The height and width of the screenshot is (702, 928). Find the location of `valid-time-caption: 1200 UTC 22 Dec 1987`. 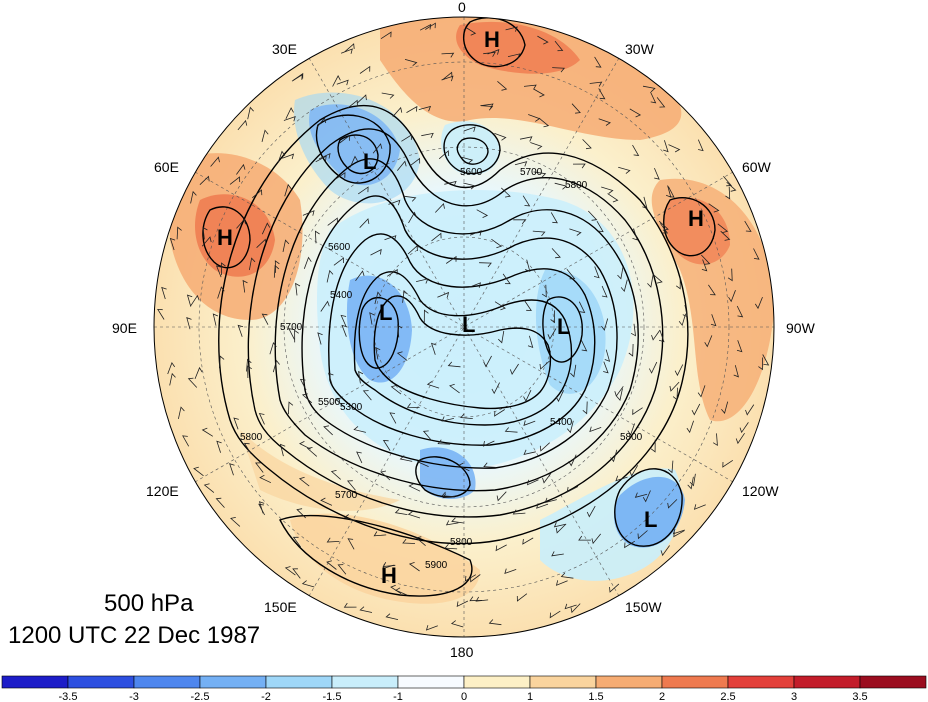

valid-time-caption: 1200 UTC 22 Dec 1987 is located at coordinates (134, 635).